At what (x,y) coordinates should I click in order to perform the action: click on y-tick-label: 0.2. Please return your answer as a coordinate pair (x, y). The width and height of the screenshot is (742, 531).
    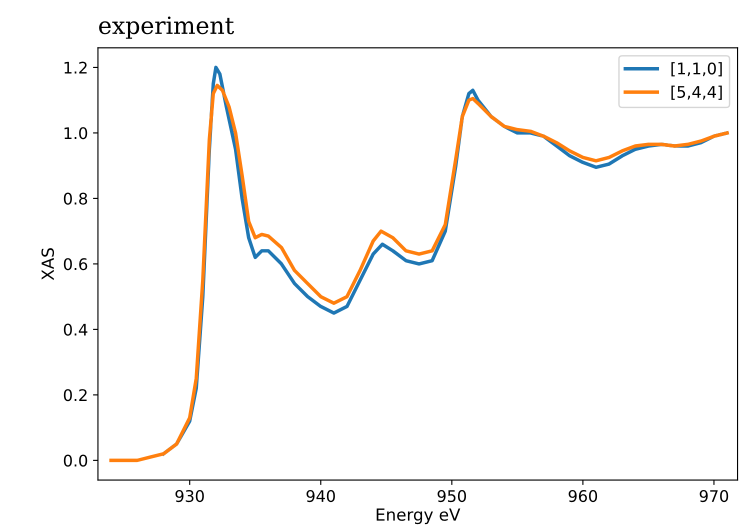
    Looking at the image, I should click on (75, 395).